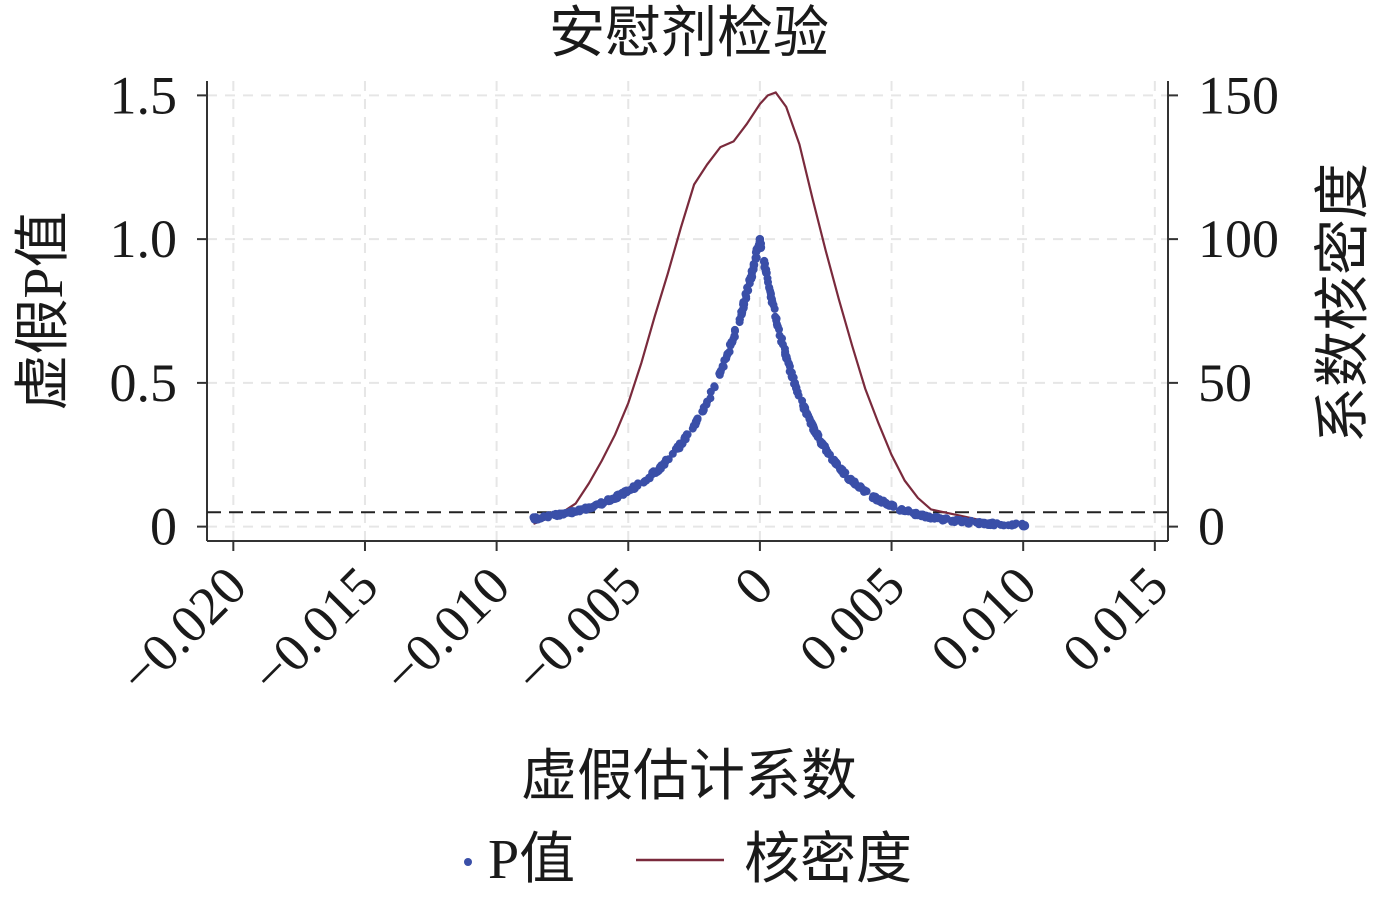 The width and height of the screenshot is (1378, 898). What do you see at coordinates (983, 619) in the screenshot?
I see `x-tick-label-6: 0.010` at bounding box center [983, 619].